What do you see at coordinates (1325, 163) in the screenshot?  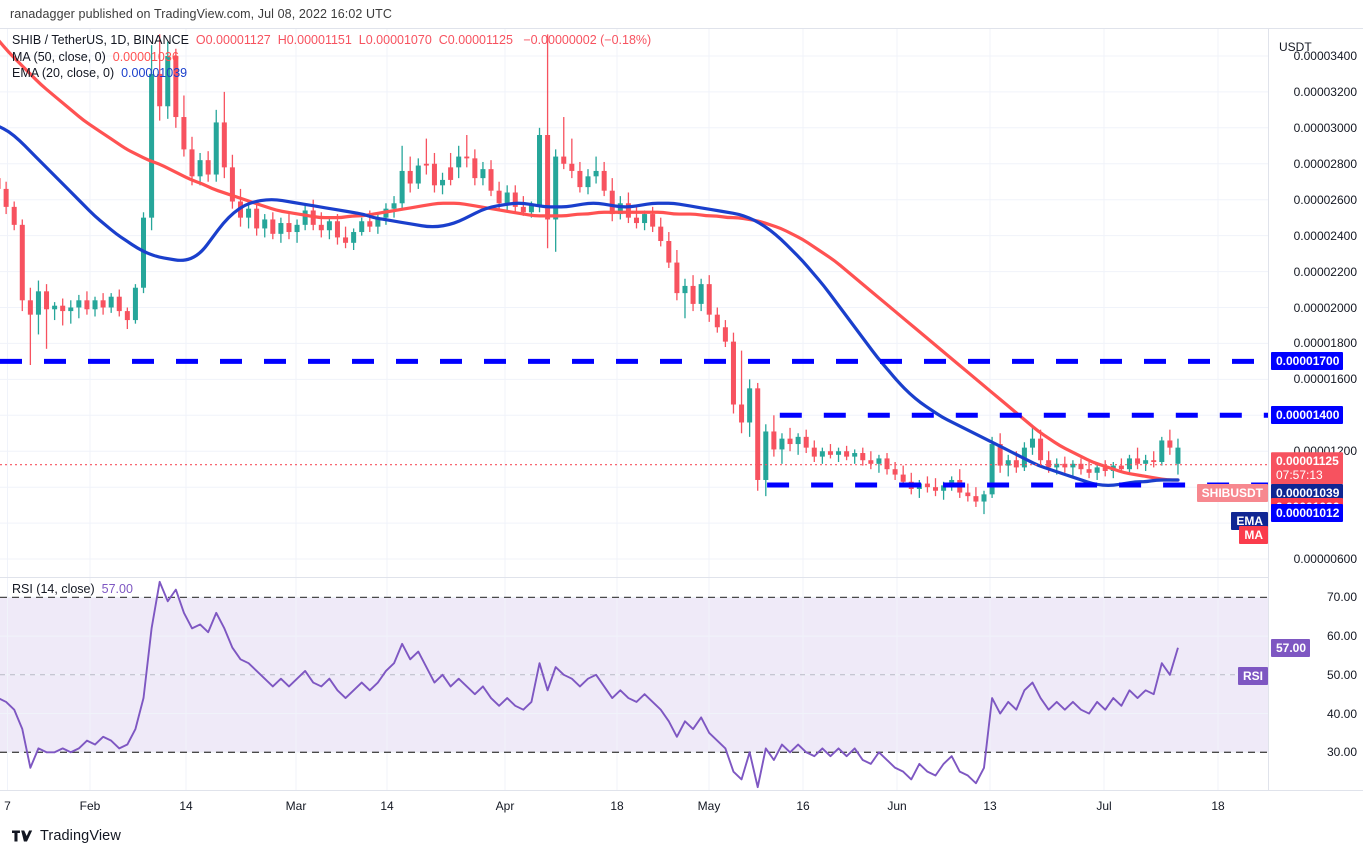 I see `price-tick-label: 0.00002800` at bounding box center [1325, 163].